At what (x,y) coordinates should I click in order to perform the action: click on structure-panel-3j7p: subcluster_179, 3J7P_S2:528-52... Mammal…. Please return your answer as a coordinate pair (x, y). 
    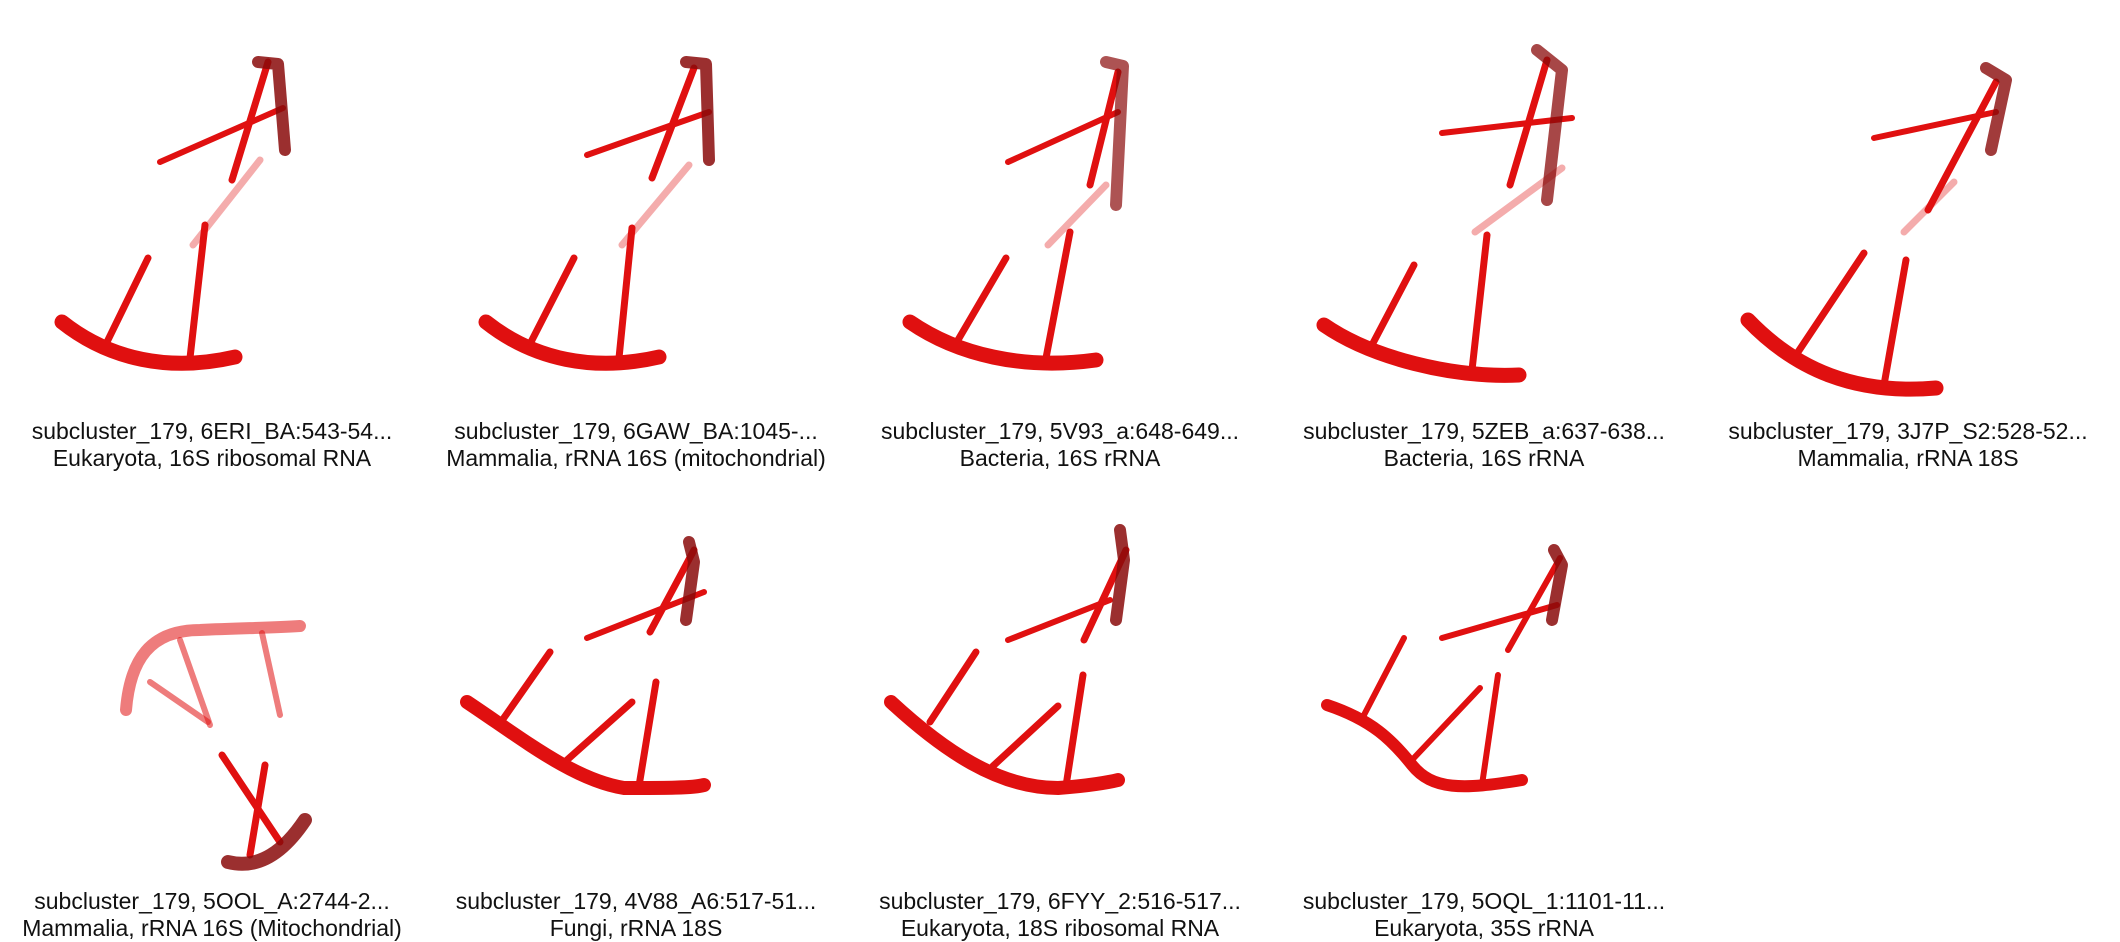
    Looking at the image, I should click on (1908, 236).